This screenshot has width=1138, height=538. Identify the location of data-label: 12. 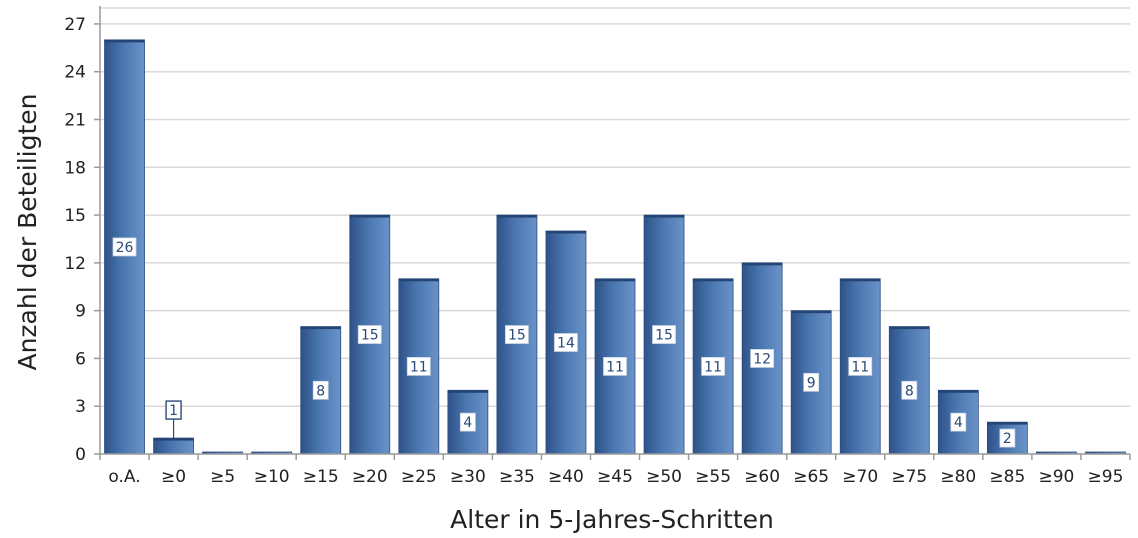
(762, 359).